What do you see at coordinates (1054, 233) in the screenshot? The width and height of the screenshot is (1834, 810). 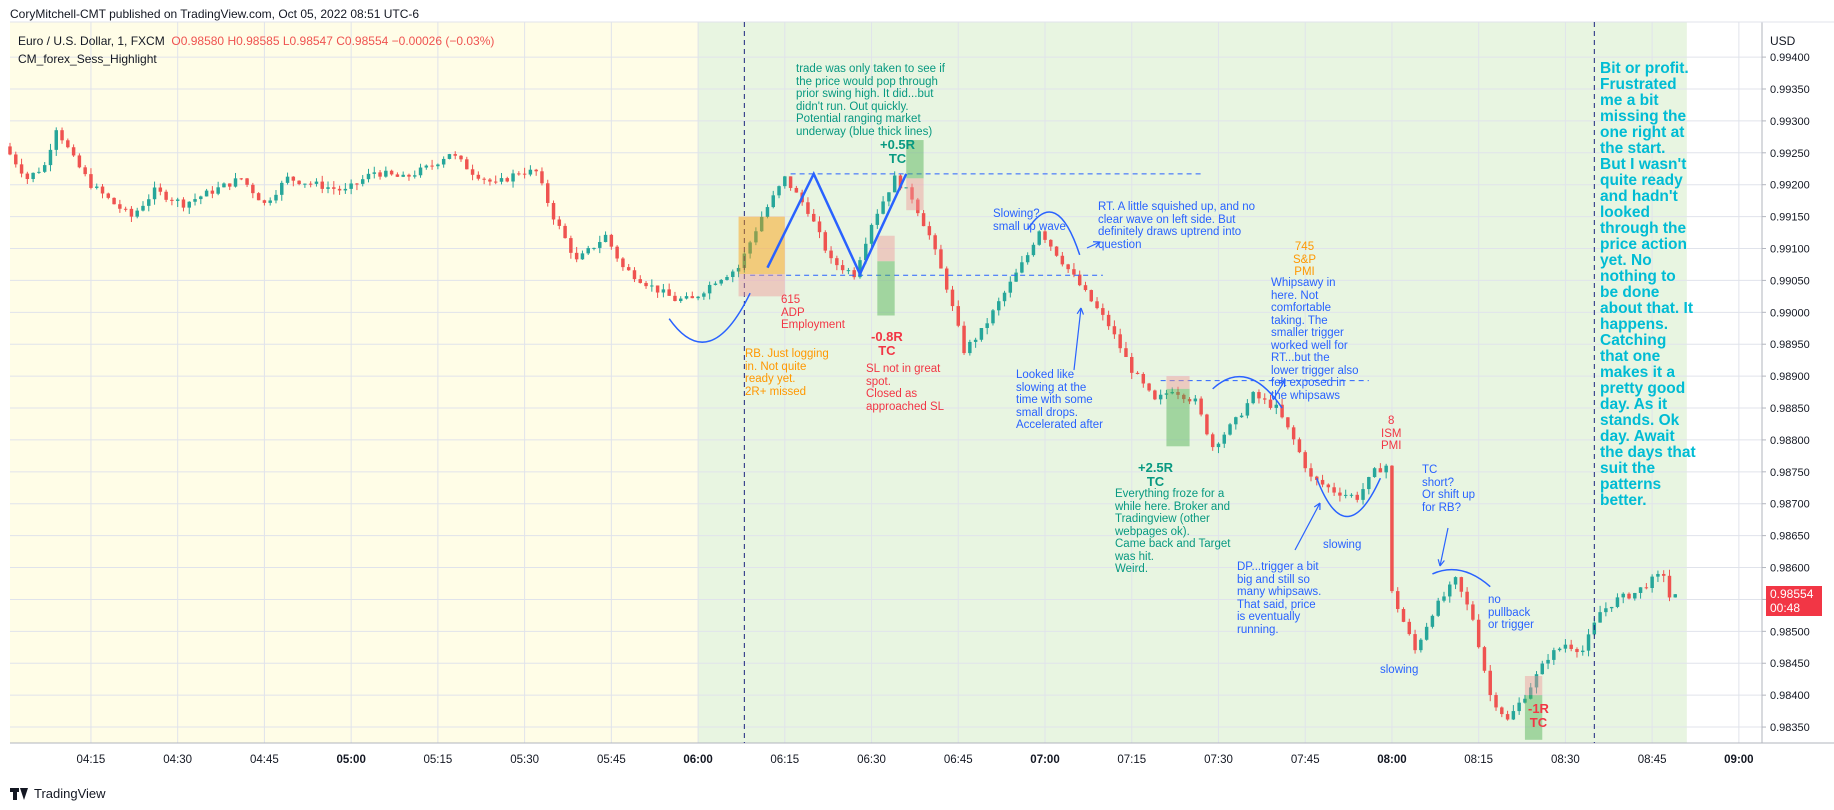 I see `small-up-wave-arc` at bounding box center [1054, 233].